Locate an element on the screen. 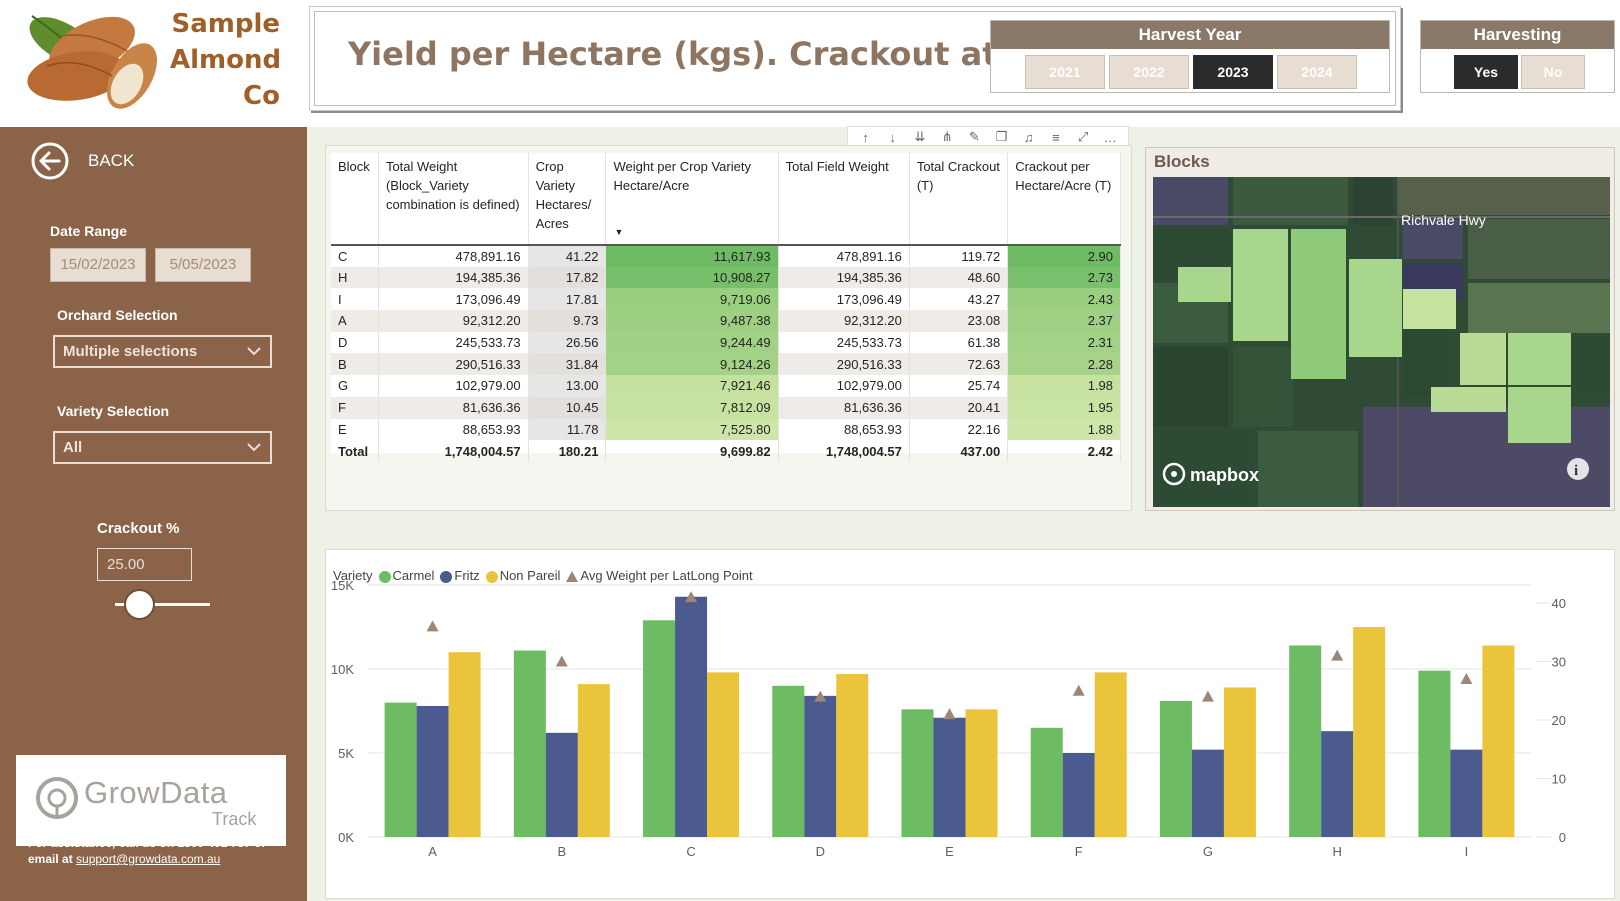 The width and height of the screenshot is (1620, 901). col-header-block: Block is located at coordinates (355, 199).